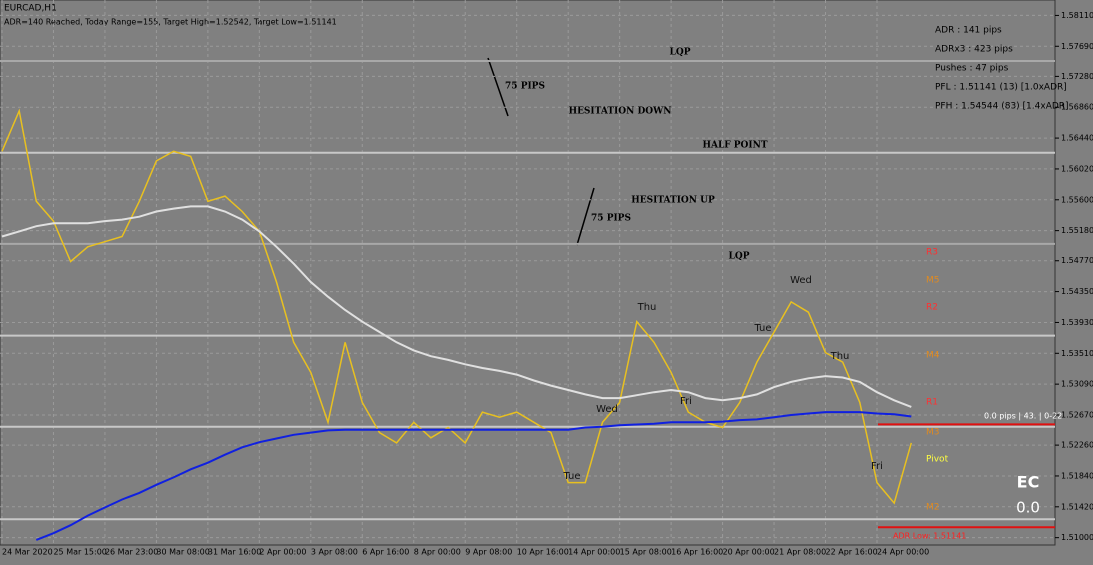 The image size is (1093, 565). What do you see at coordinates (968, 31) in the screenshot?
I see `info-line: ADR : 141 pips` at bounding box center [968, 31].